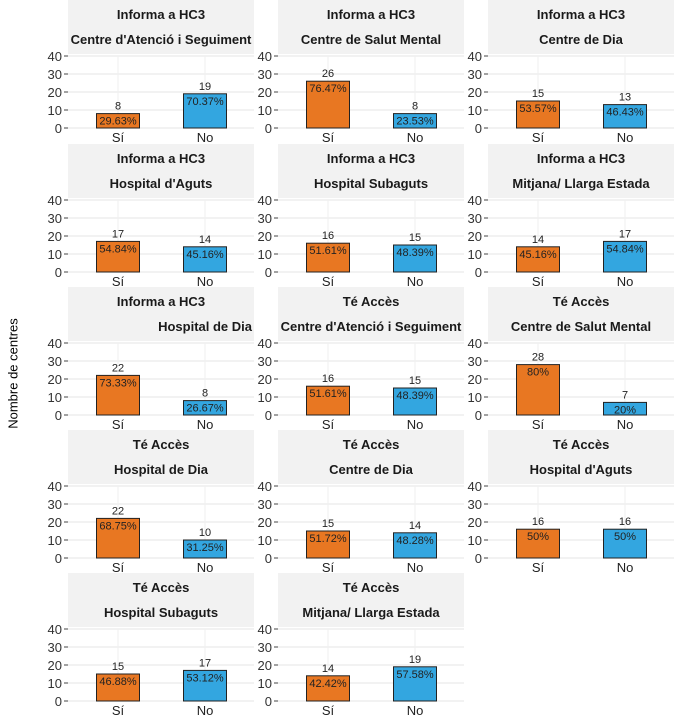 The width and height of the screenshot is (700, 717). Describe the element at coordinates (205, 255) in the screenshot. I see `bar-percent-label: 45.16%` at that location.